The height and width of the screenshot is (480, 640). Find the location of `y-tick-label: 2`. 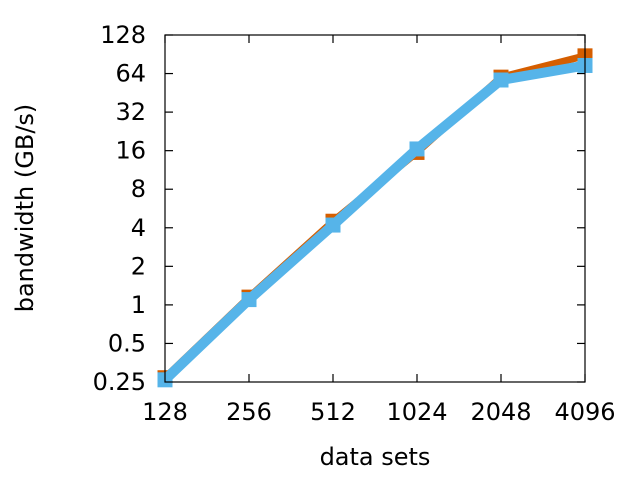

y-tick-label: 2 is located at coordinates (138, 266).